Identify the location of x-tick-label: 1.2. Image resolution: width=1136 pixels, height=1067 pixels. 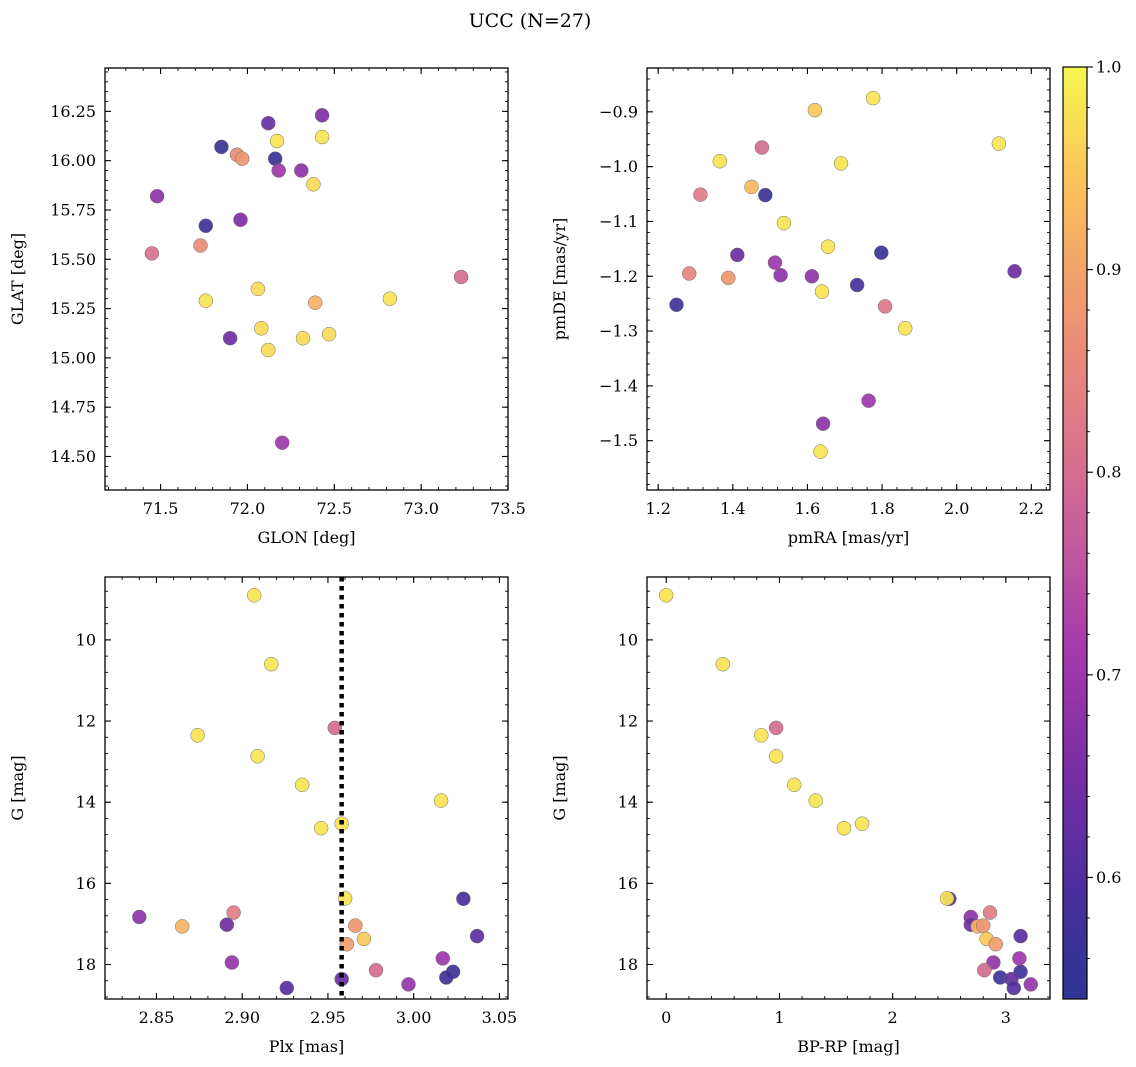
(657, 508).